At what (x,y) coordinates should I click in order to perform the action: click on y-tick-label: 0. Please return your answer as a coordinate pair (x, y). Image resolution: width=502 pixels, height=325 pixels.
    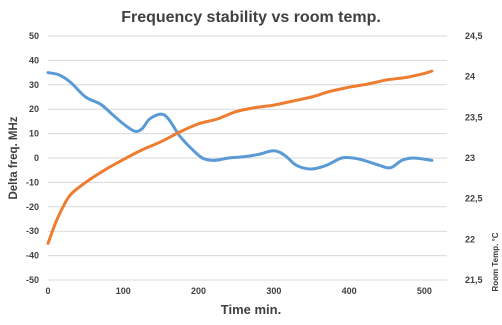
    Looking at the image, I should click on (36, 158).